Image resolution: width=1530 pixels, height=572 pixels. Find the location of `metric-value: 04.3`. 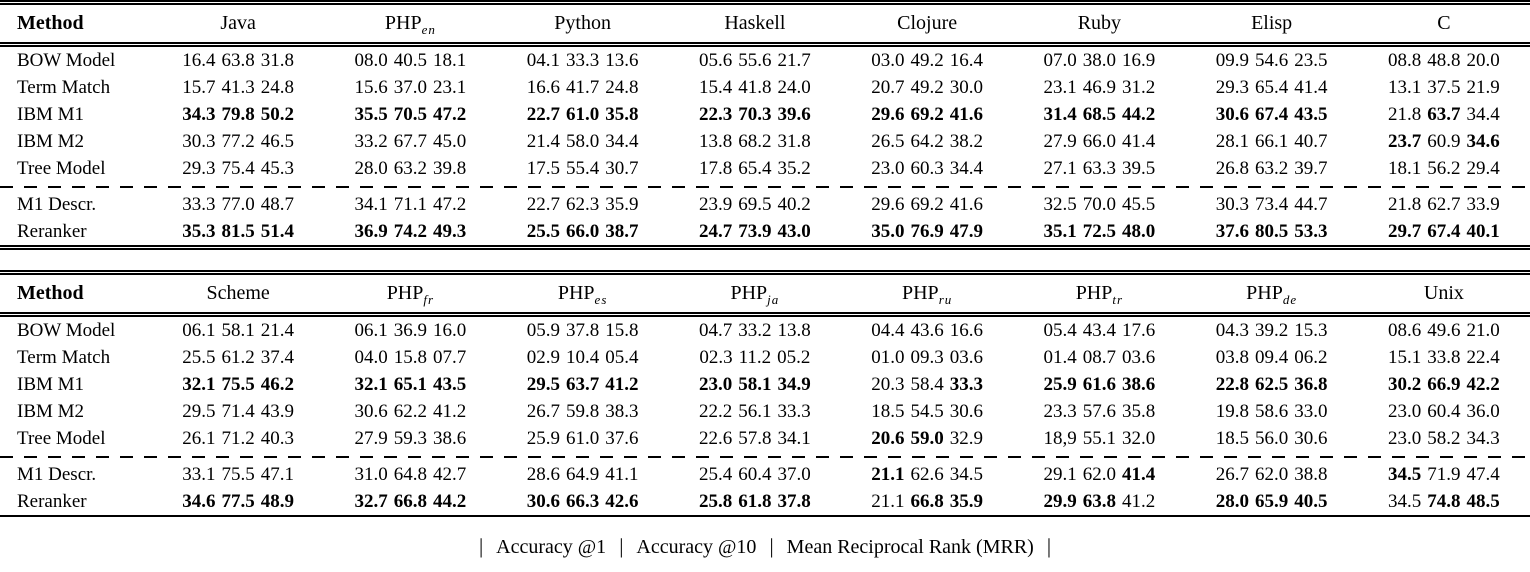

metric-value: 04.3 is located at coordinates (1232, 330).